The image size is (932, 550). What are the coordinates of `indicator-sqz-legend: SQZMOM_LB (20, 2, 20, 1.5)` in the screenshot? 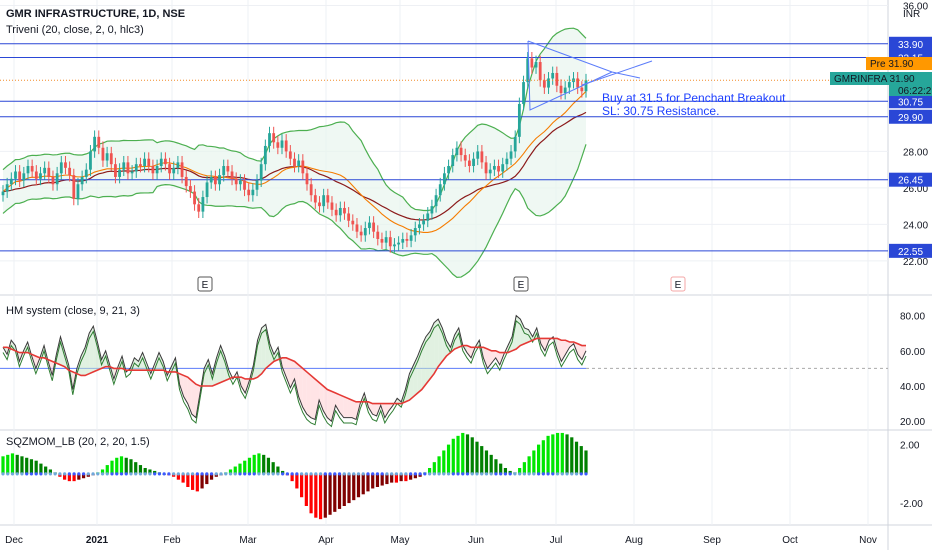 It's located at (78, 442).